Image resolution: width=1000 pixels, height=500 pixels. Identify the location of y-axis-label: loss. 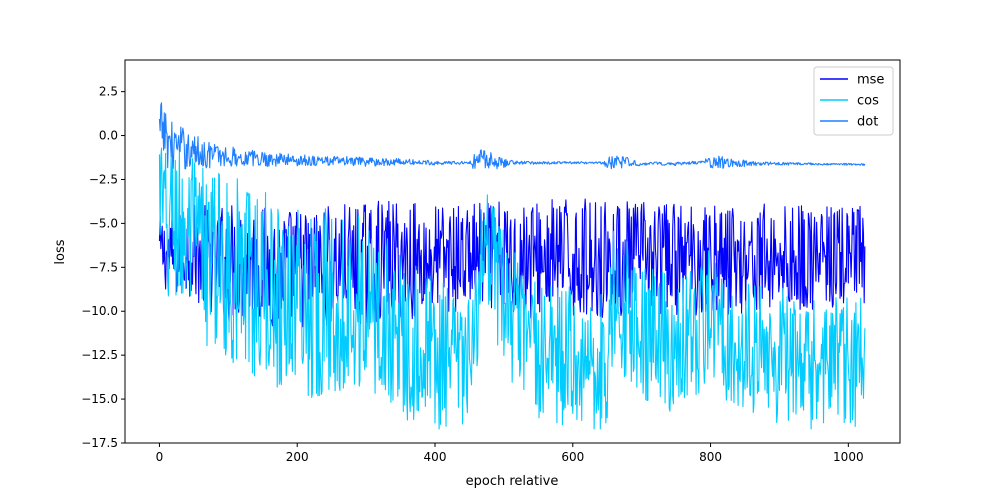
(60, 251).